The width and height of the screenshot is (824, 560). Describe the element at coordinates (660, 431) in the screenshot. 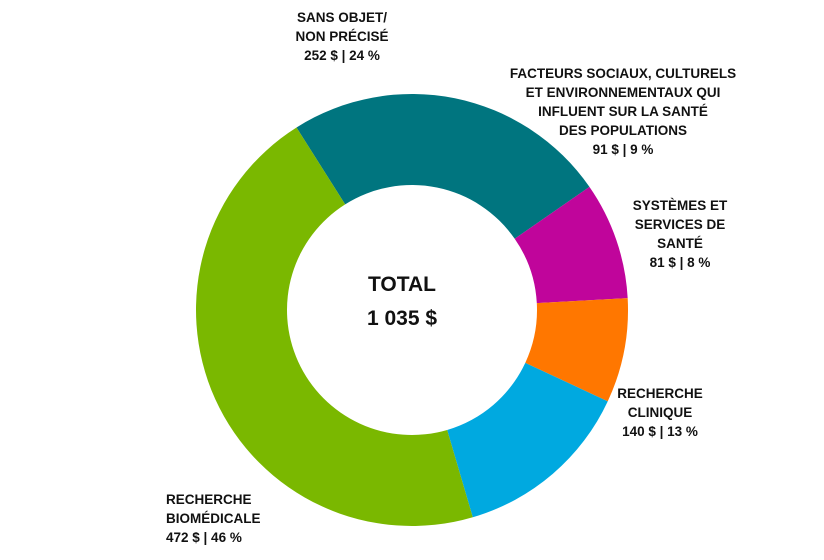

I see `slice-value-label: 140 $ | 13 %` at that location.